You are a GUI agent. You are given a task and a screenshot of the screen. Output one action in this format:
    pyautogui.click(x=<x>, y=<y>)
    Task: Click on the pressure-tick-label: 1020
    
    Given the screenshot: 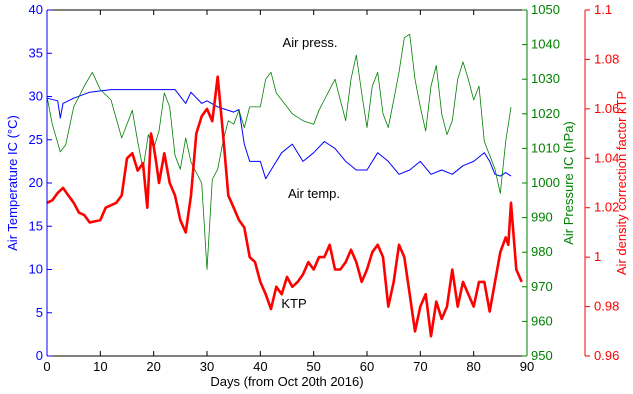 What is the action you would take?
    pyautogui.click(x=545, y=113)
    